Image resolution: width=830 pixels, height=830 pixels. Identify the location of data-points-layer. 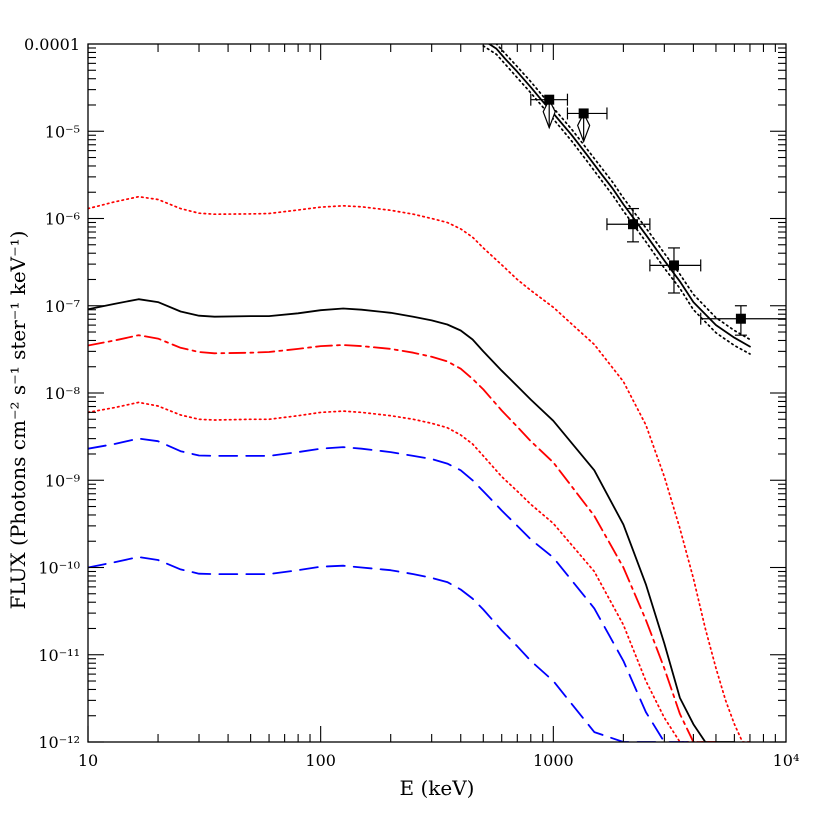
(658, 214).